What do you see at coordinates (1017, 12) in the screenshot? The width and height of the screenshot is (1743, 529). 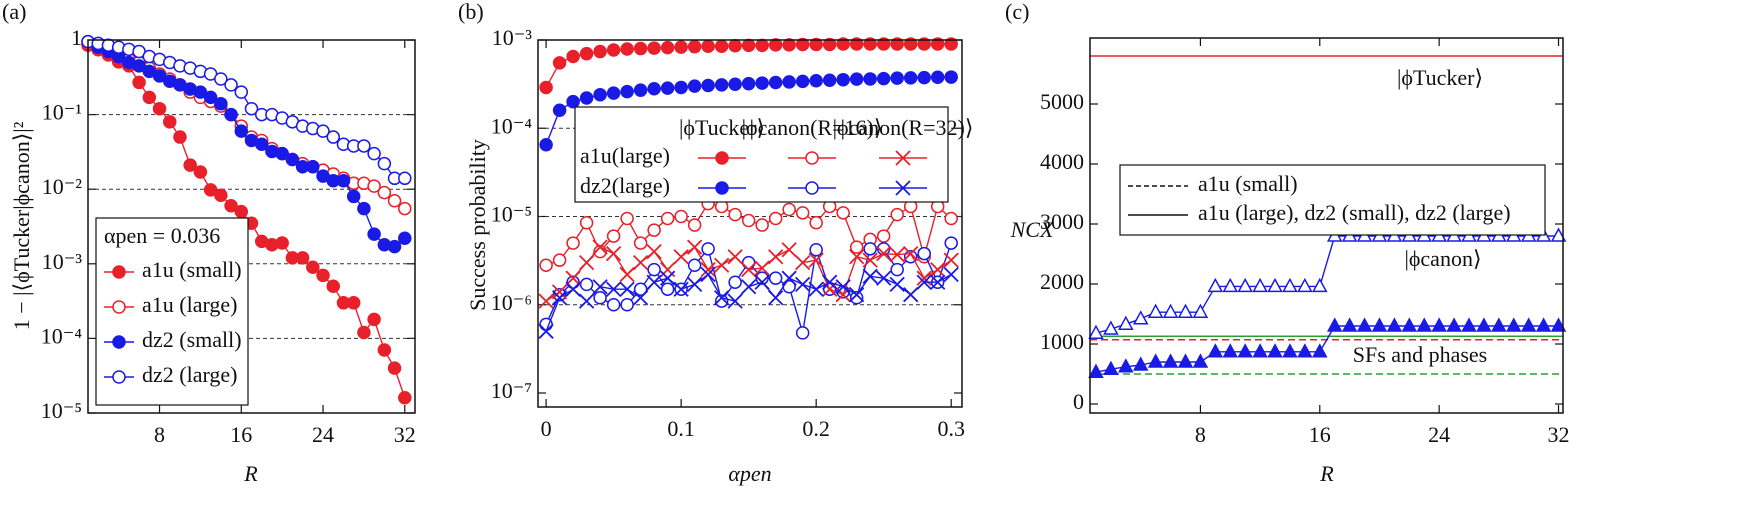 I see `panel-label: (c)` at bounding box center [1017, 12].